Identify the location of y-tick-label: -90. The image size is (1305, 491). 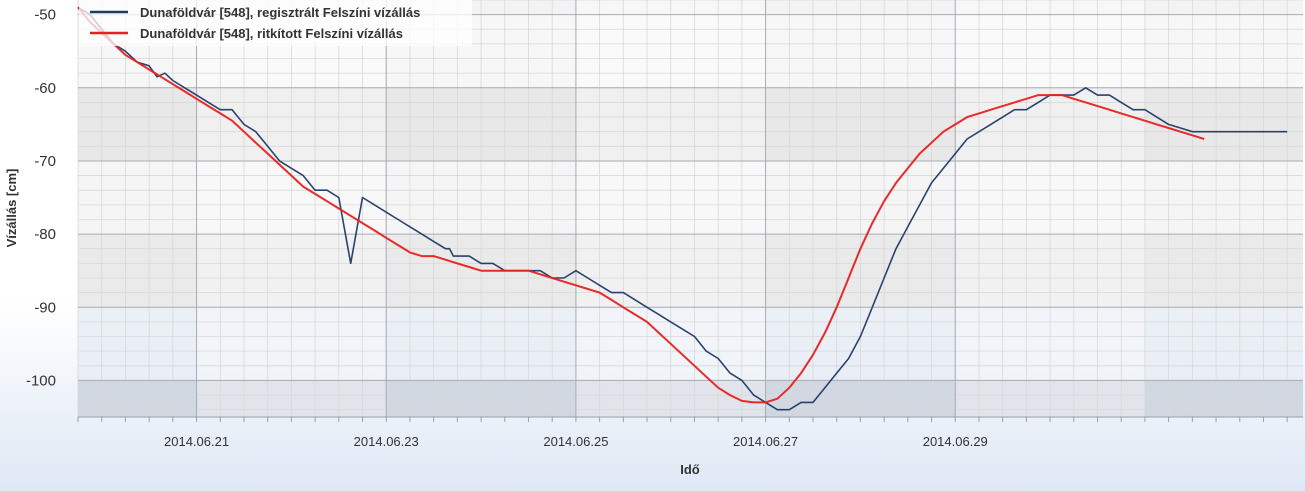
(45, 307).